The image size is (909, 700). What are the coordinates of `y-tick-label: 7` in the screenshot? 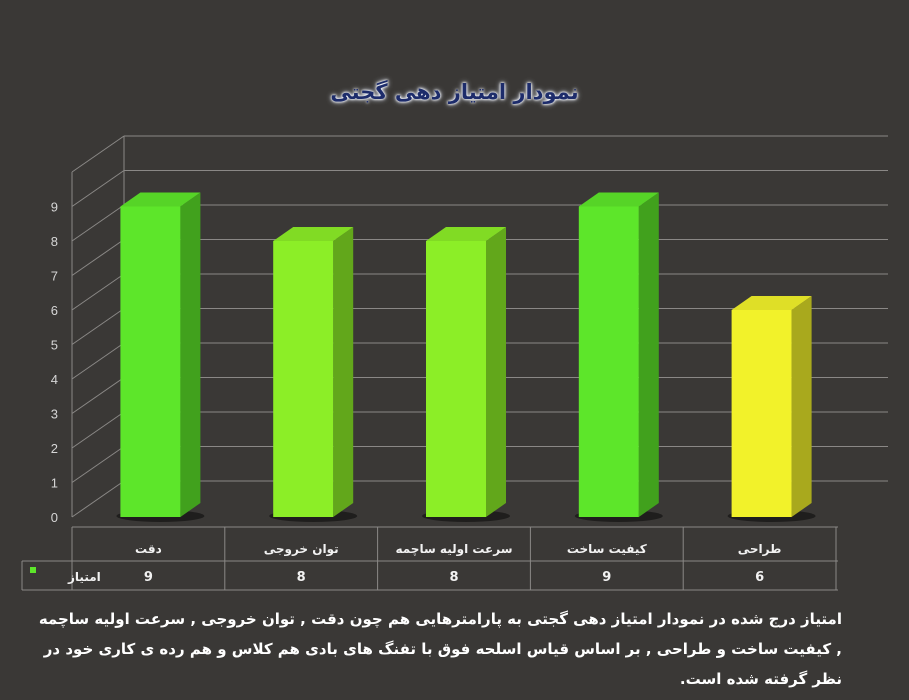 It's located at (54, 276).